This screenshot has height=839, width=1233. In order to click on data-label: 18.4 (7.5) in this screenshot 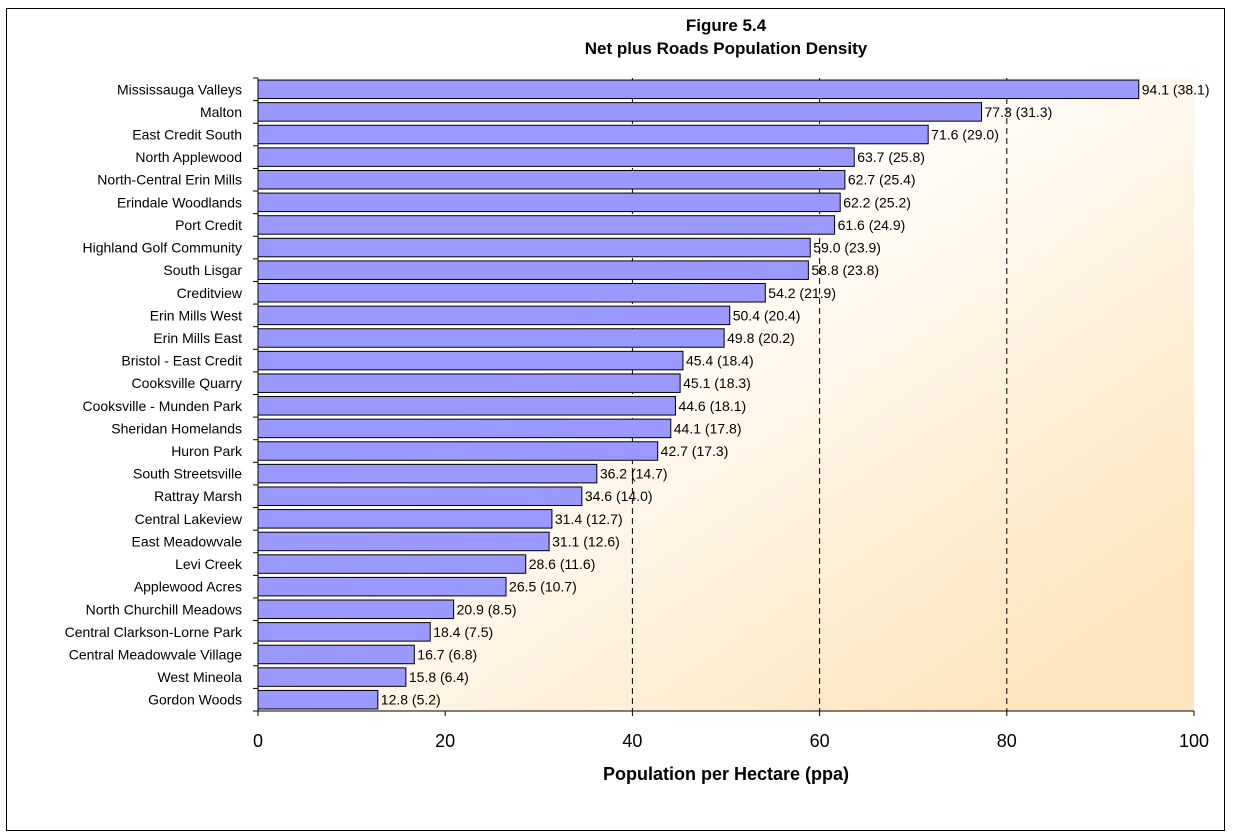, I will do `click(463, 632)`.